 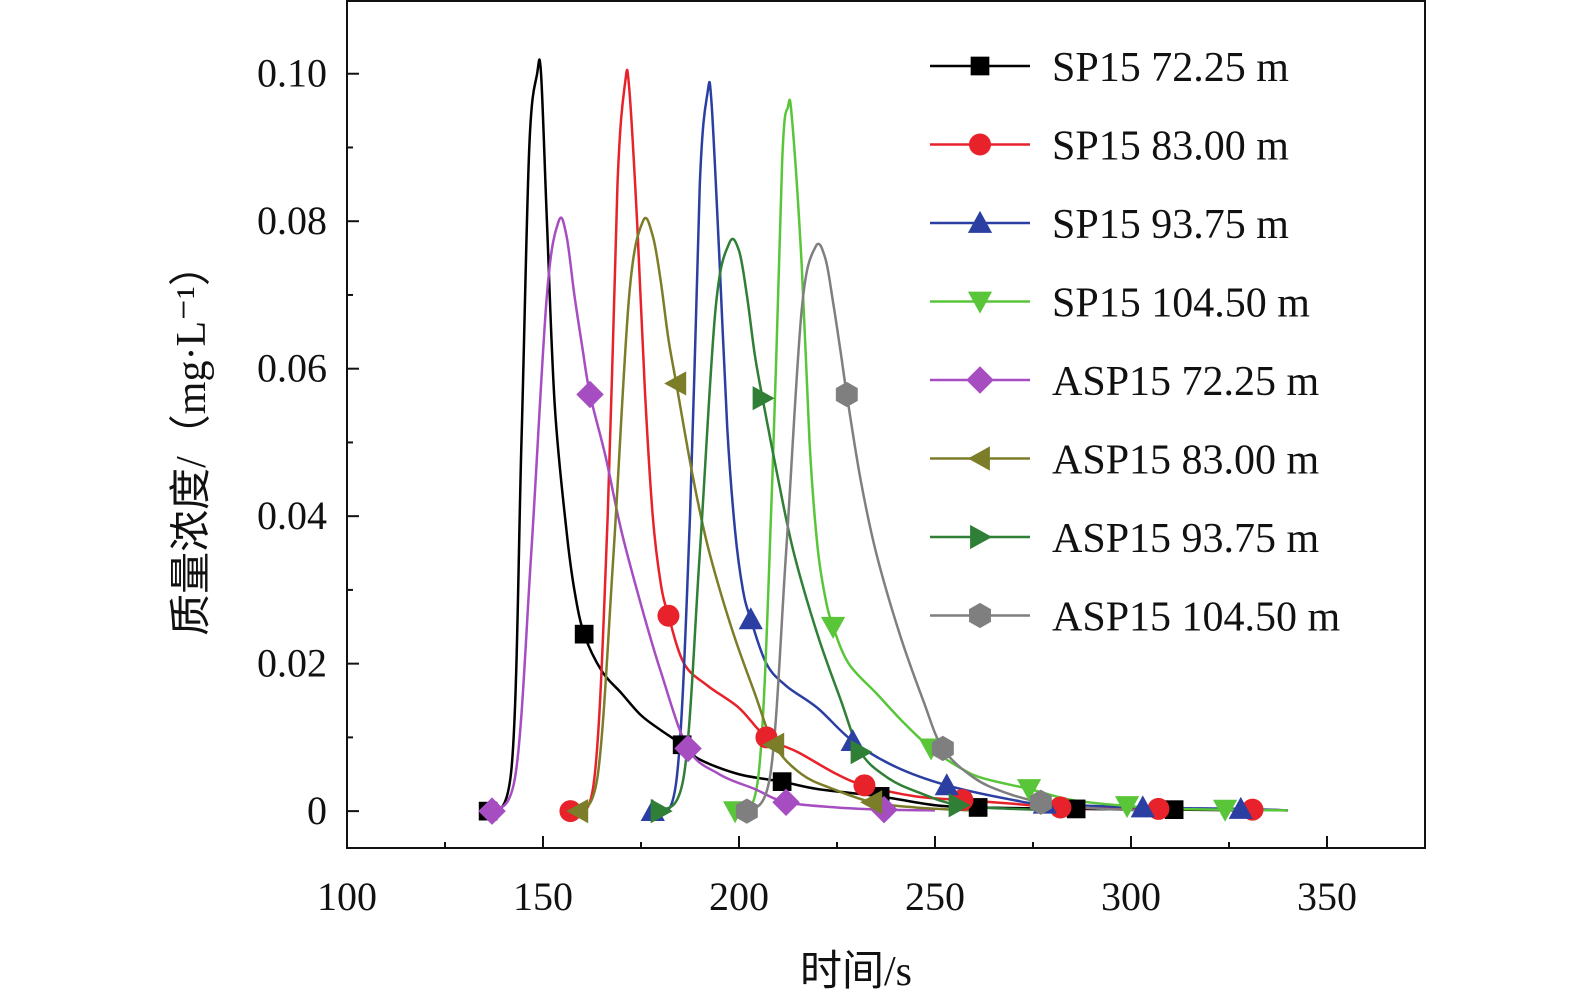 I want to click on legend-label-1: SP15 72.25 m, so click(x=1170, y=68).